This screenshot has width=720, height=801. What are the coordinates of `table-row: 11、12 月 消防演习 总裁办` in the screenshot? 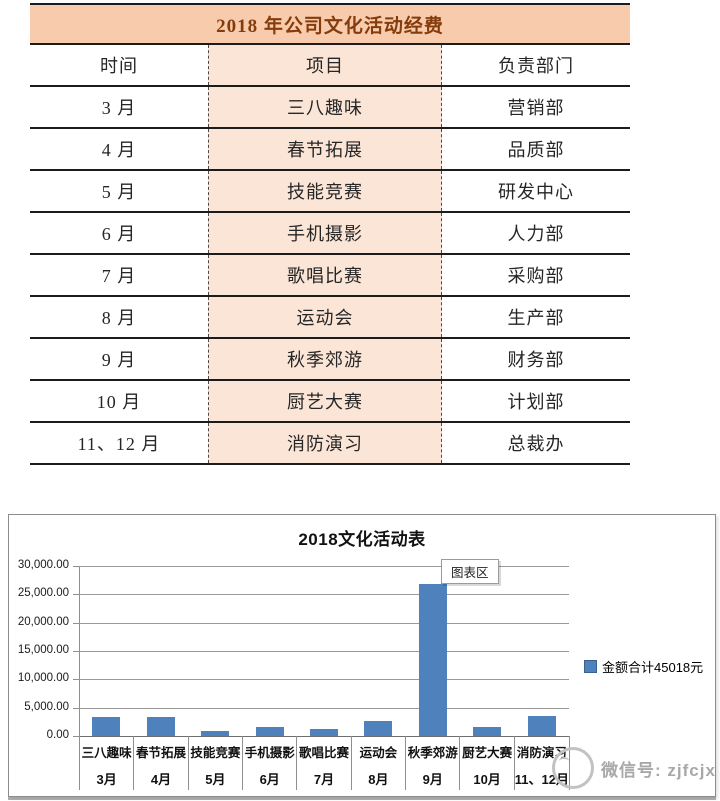 It's located at (330, 444).